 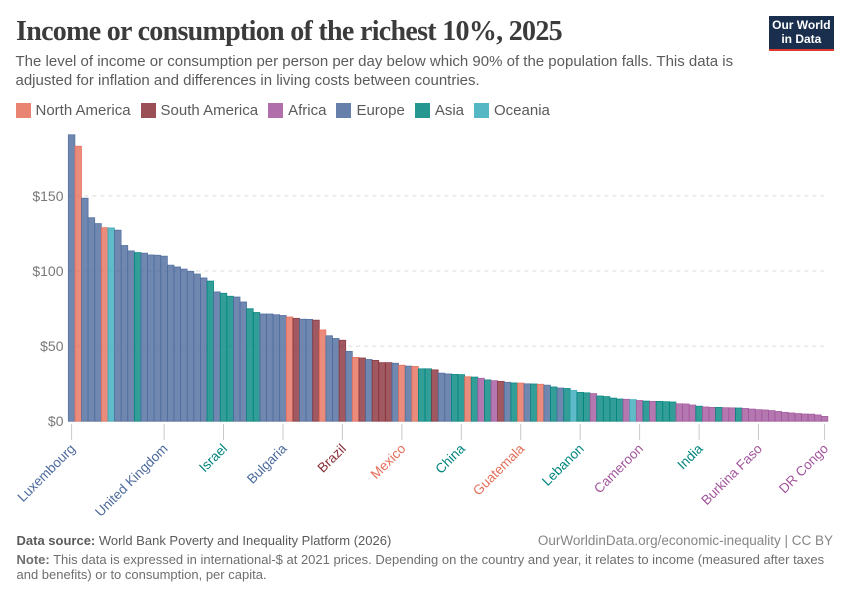 I want to click on svg-text: Bulgaria, so click(x=267, y=464).